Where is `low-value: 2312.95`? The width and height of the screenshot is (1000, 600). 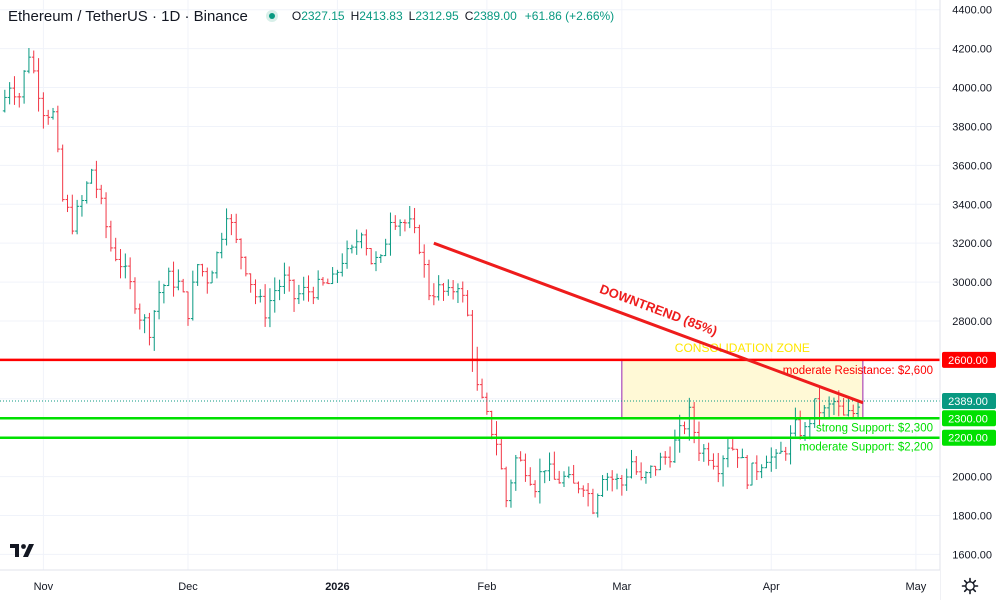 low-value: 2312.95 is located at coordinates (437, 16).